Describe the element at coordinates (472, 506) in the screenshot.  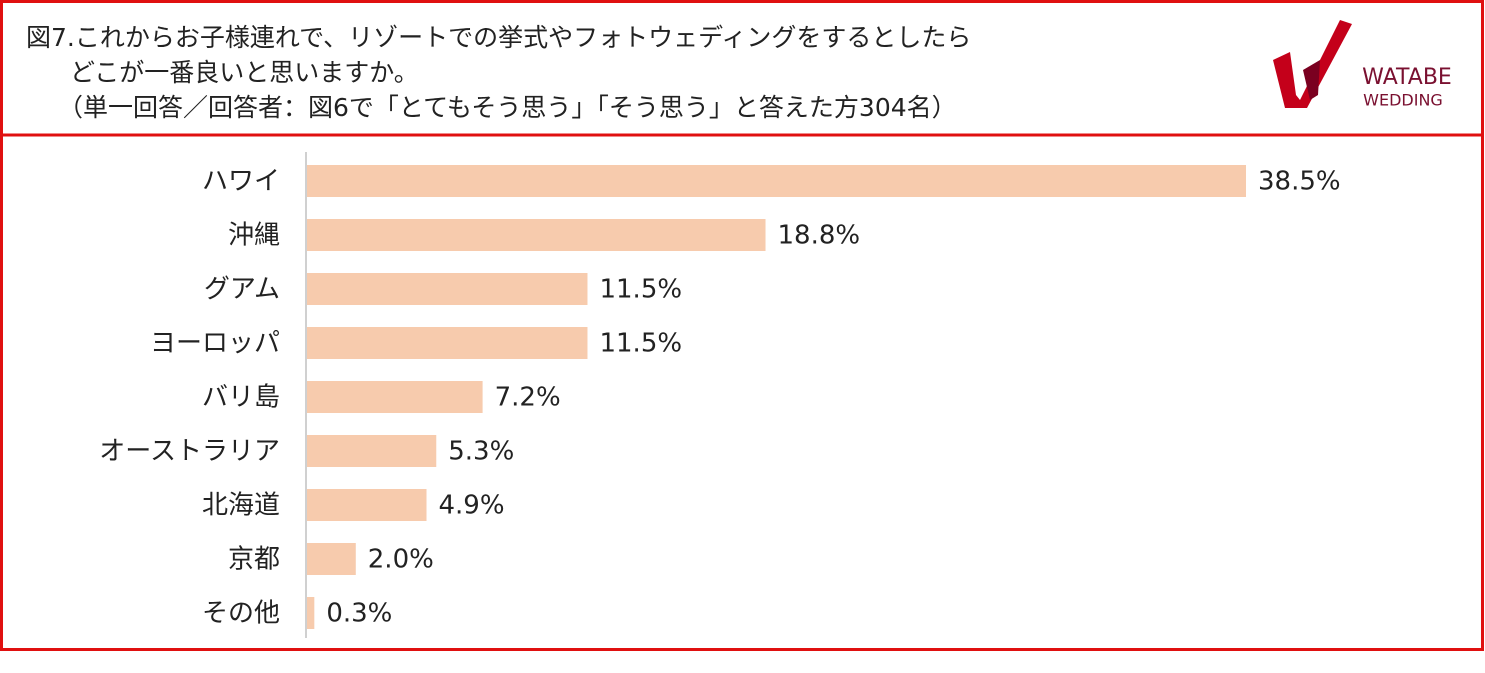
I see `value-label: 4.9%` at that location.